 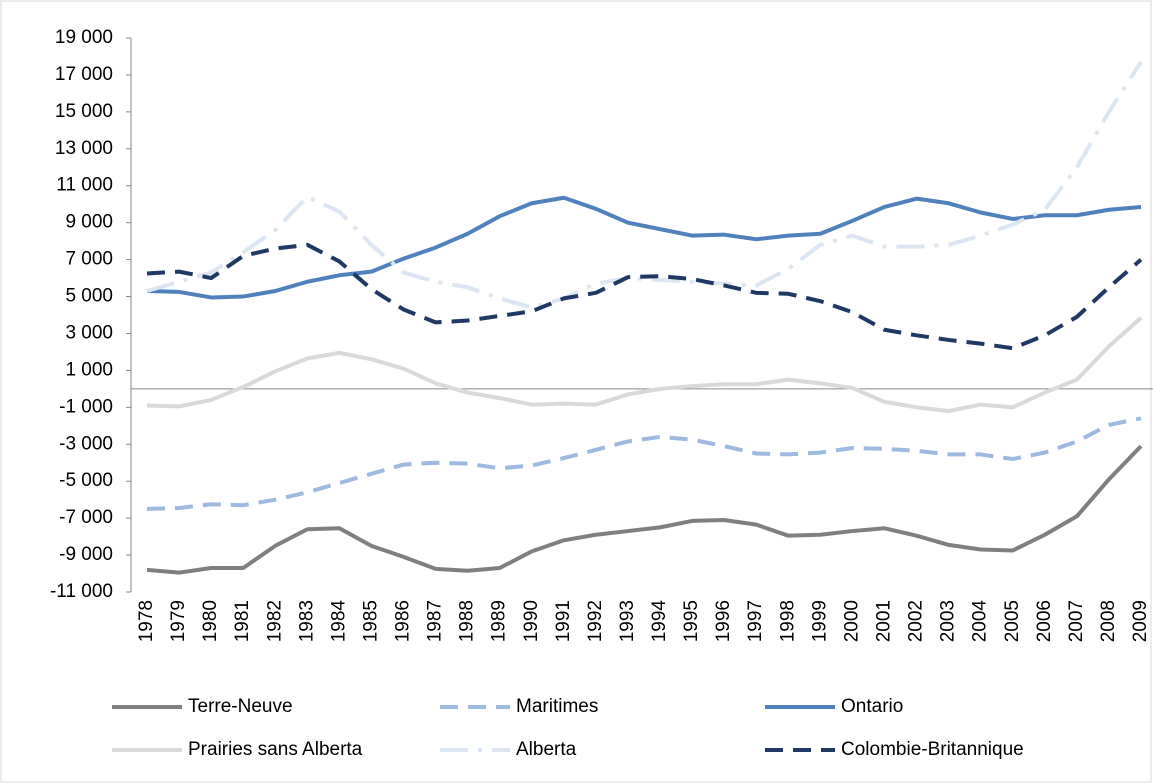 I want to click on x-tick-label: 1994, so click(x=659, y=621).